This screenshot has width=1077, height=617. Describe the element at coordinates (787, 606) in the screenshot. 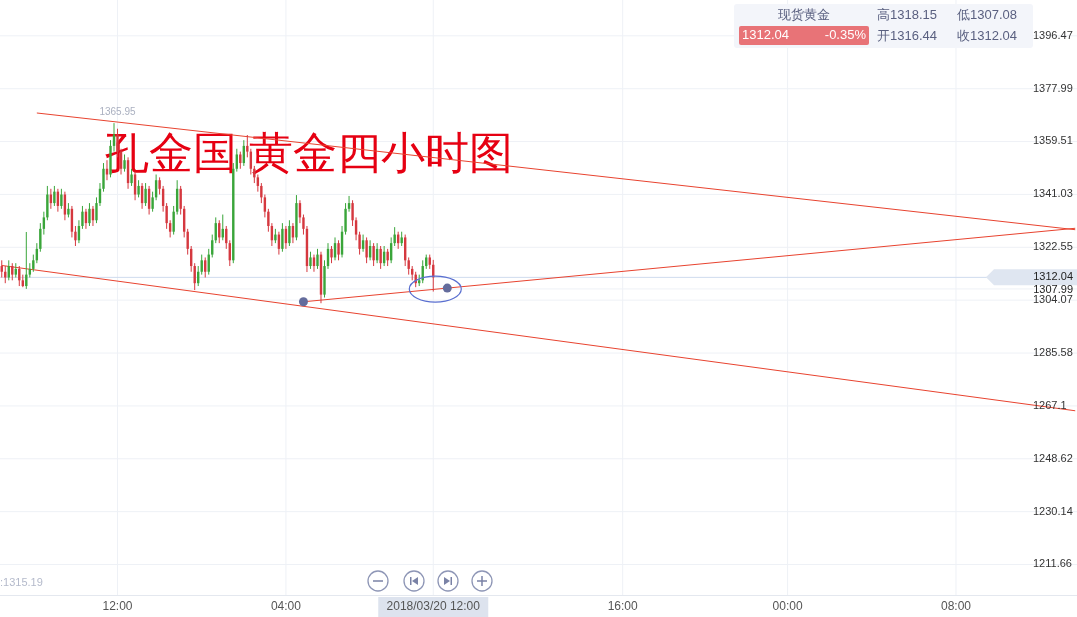

I see `x-tick-label: 00:00` at that location.